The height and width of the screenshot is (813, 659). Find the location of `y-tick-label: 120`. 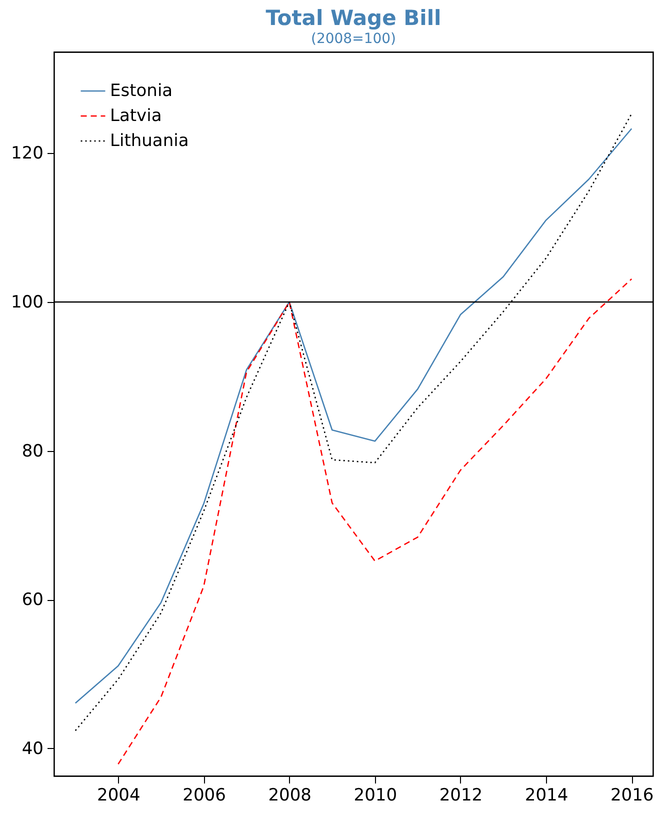

y-tick-label: 120 is located at coordinates (27, 154).